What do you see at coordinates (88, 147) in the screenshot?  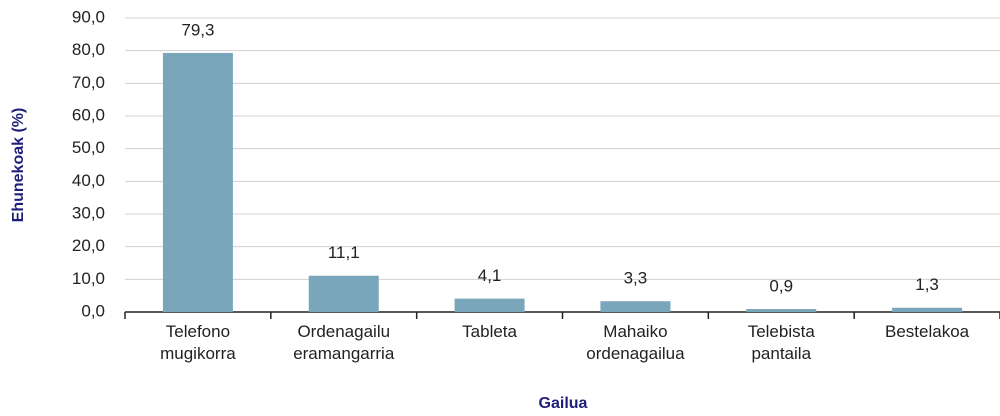 I see `y-tick-label: 50,0` at bounding box center [88, 147].